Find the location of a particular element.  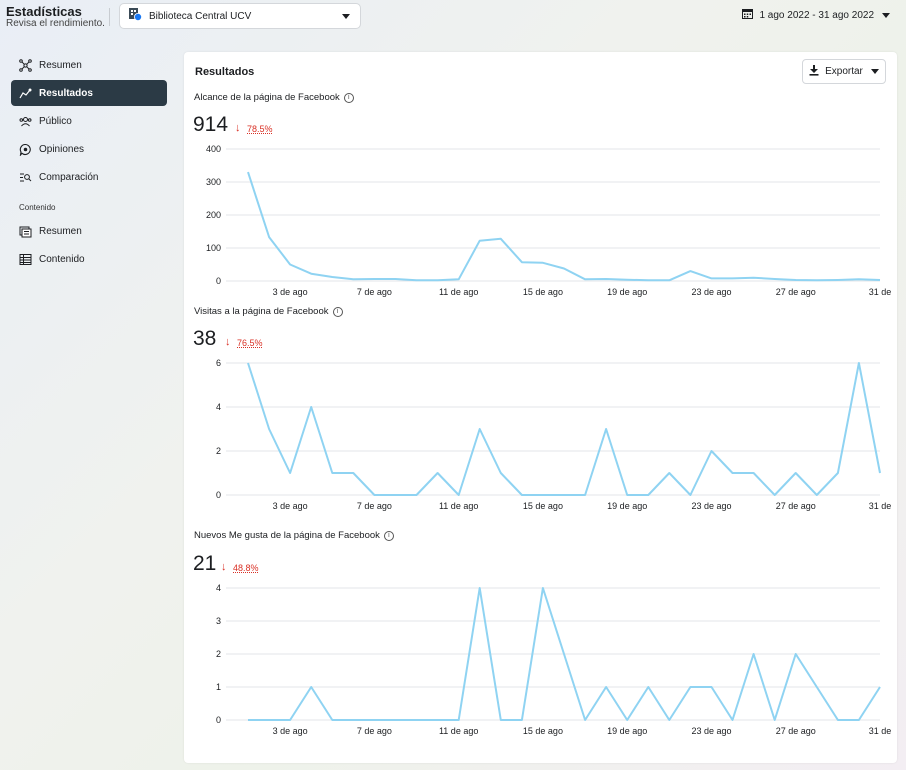

y-tick-label: 6 is located at coordinates (218, 363).